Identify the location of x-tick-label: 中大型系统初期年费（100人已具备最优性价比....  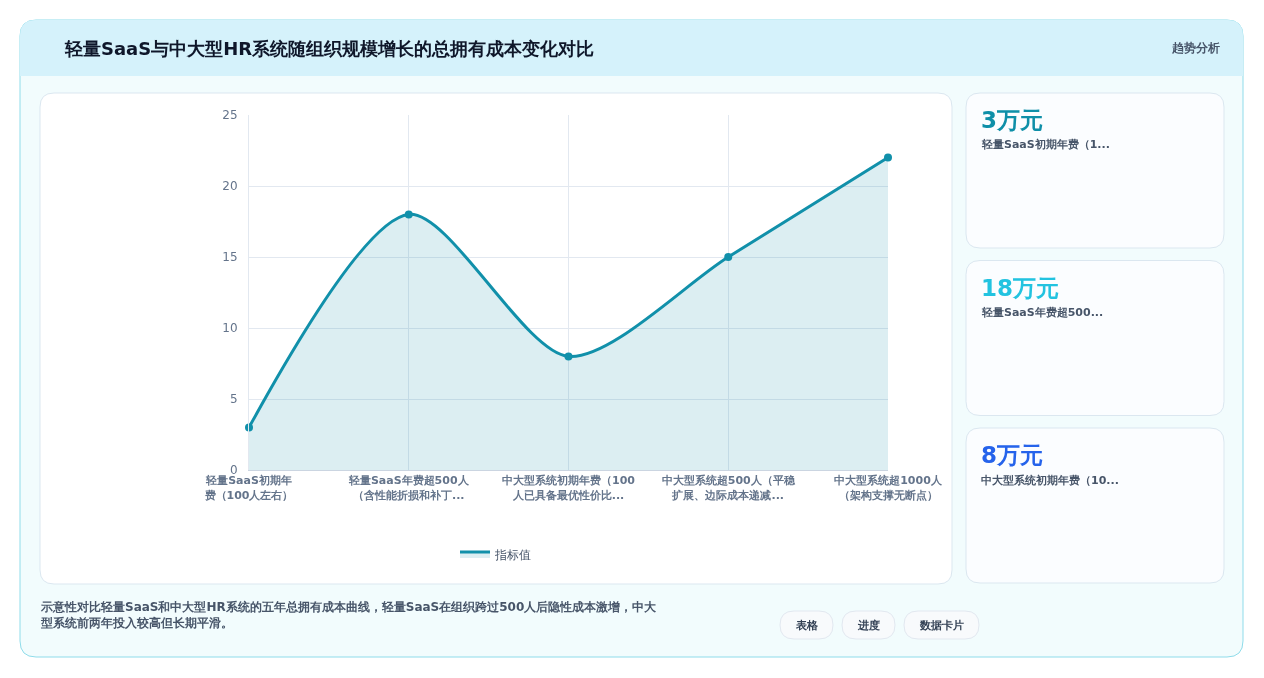
(569, 488).